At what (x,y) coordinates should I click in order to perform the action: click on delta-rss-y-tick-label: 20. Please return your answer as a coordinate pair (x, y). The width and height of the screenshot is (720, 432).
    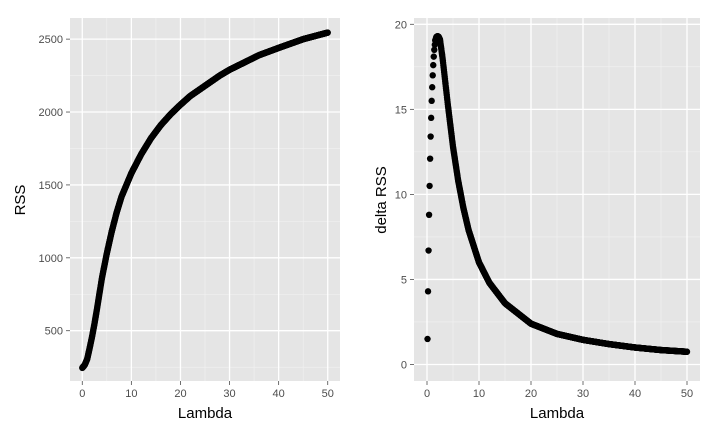
    Looking at the image, I should click on (401, 25).